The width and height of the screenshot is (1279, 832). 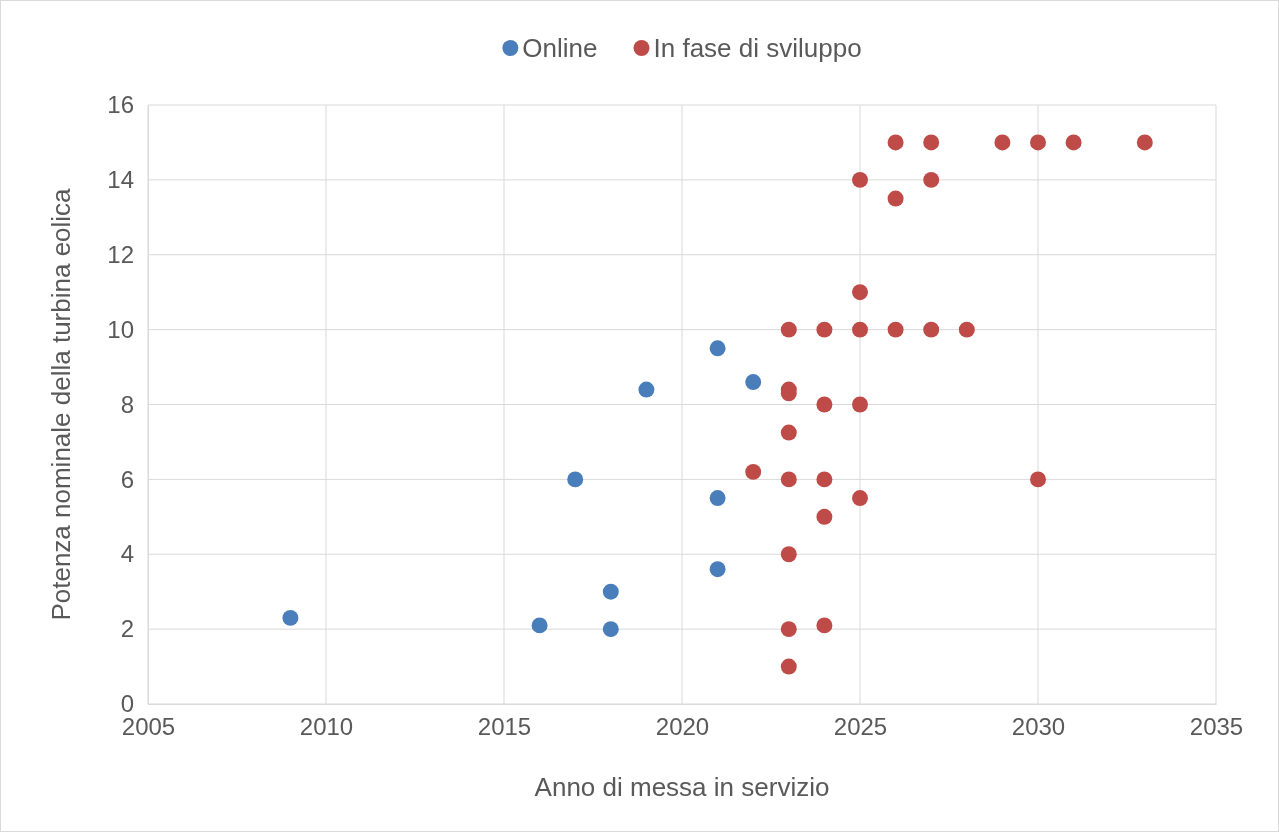 What do you see at coordinates (120, 329) in the screenshot?
I see `y-tick-label: 10` at bounding box center [120, 329].